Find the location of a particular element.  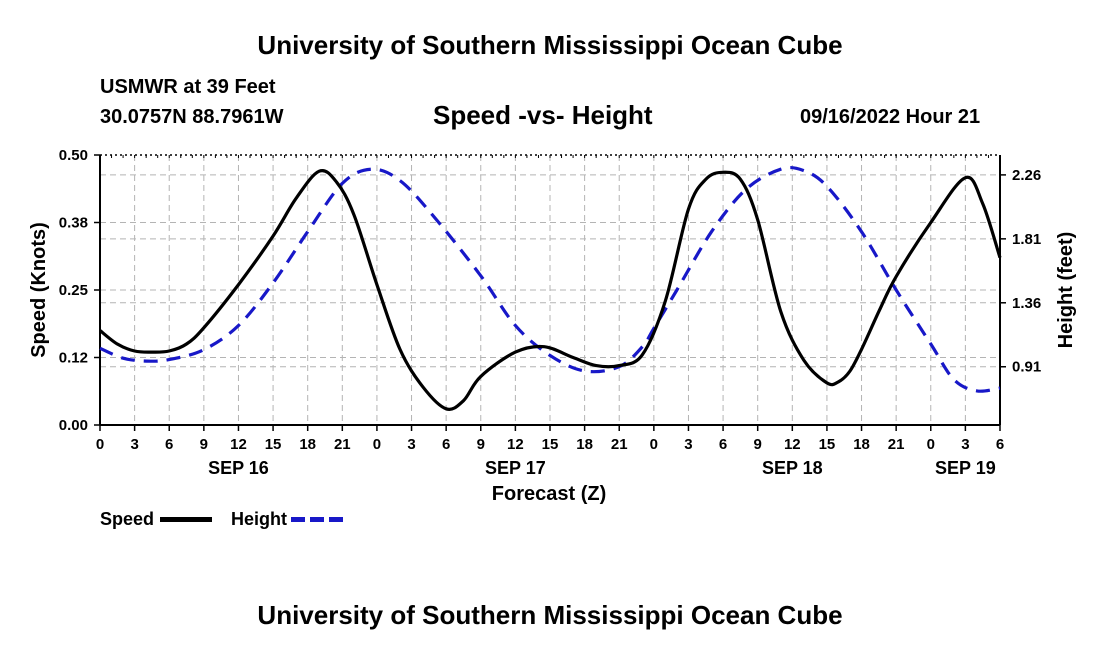

y2-tick-label: 1.81 is located at coordinates (1026, 239).